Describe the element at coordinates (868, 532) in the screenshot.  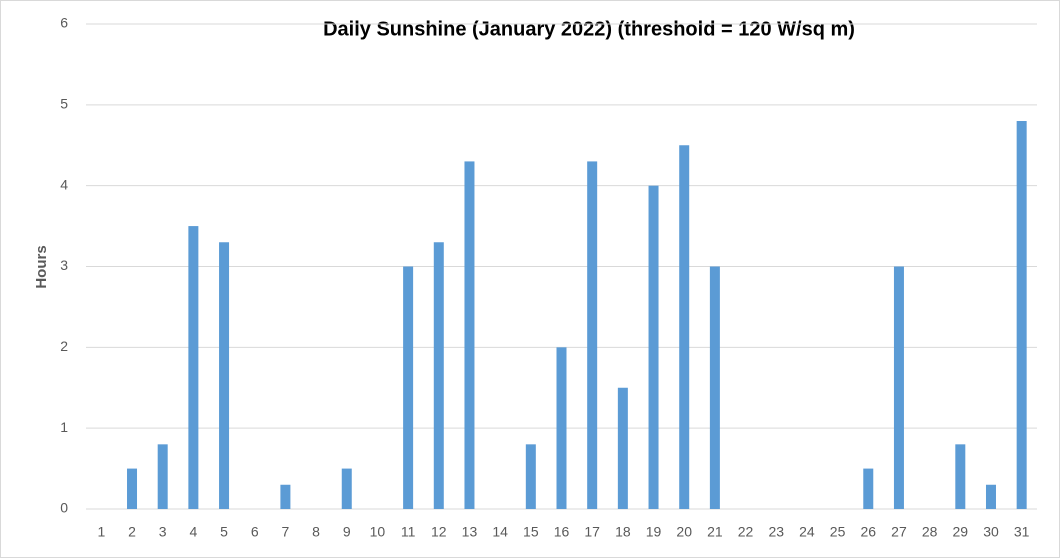
I see `x-tick-label: 26` at that location.